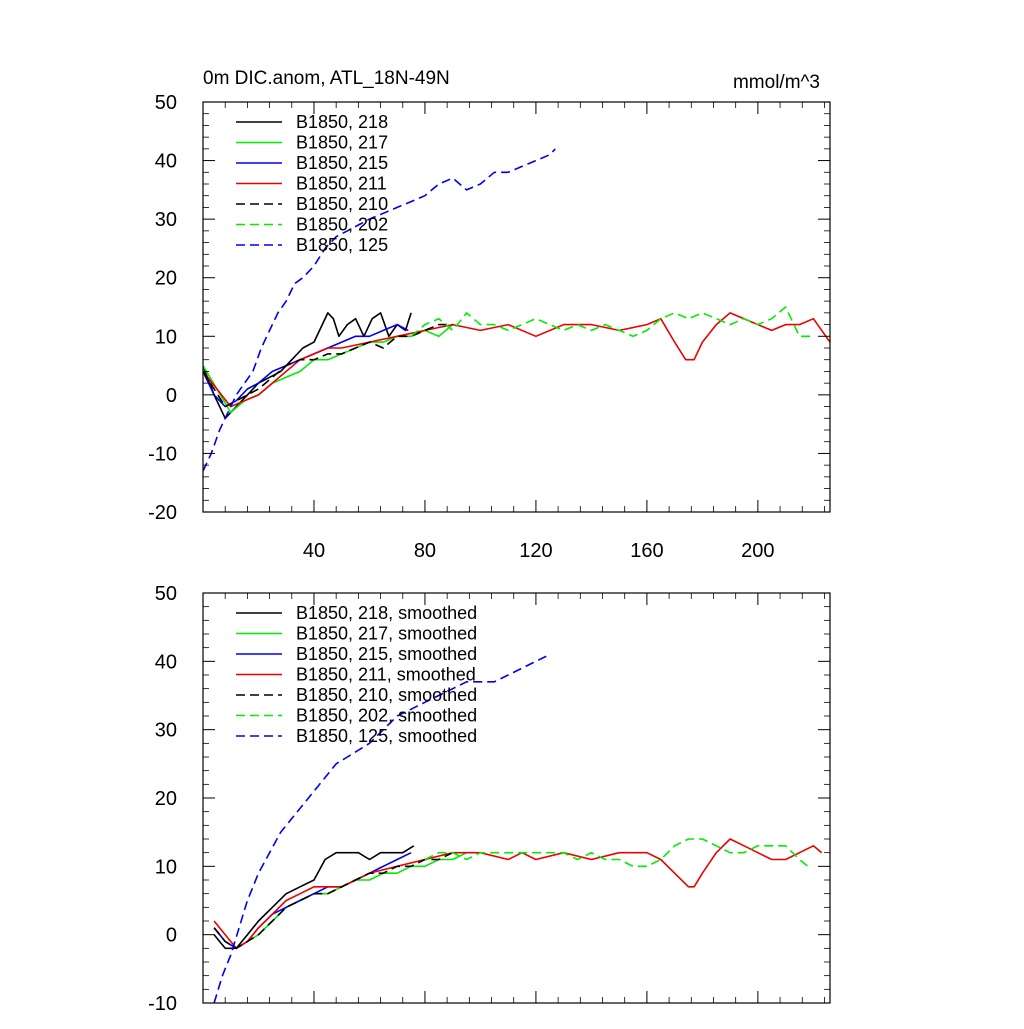 The image size is (1024, 1029). I want to click on x-tick-label: 200, so click(757, 551).